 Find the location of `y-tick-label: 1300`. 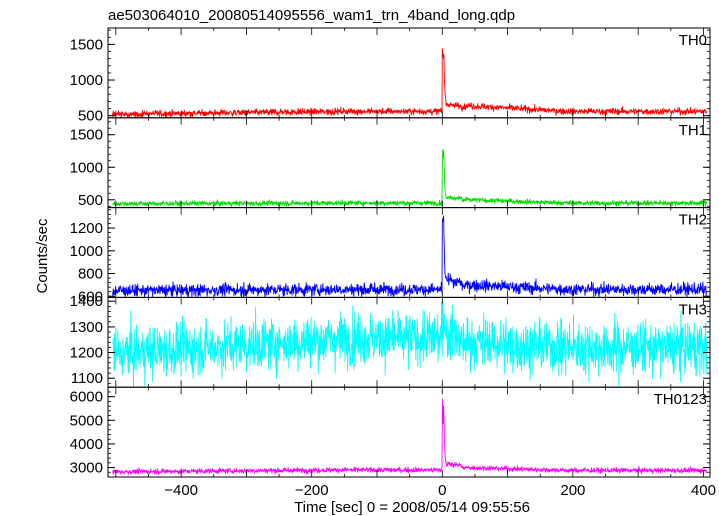

y-tick-label: 1300 is located at coordinates (86, 327).